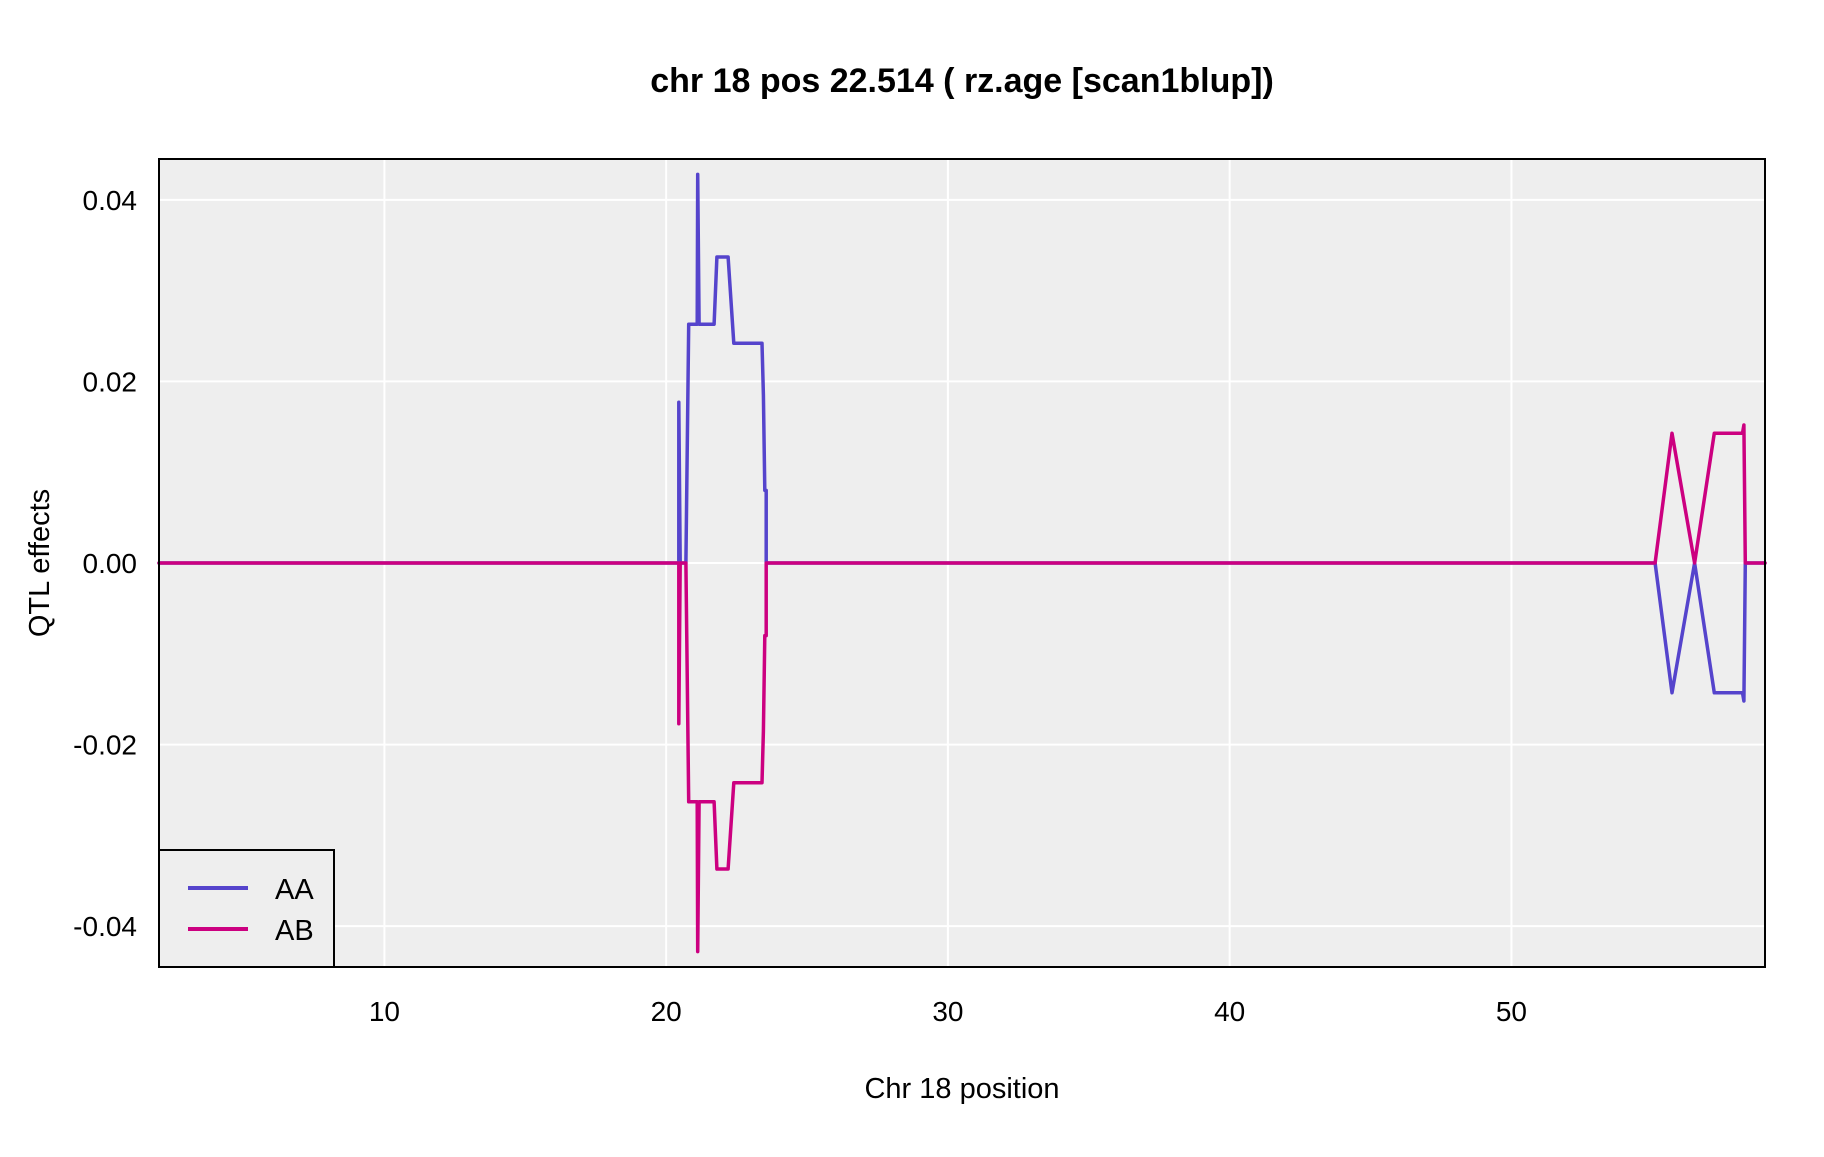  I want to click on x-axis-ticks: 10 20 30 40 50, so click(948, 1011).